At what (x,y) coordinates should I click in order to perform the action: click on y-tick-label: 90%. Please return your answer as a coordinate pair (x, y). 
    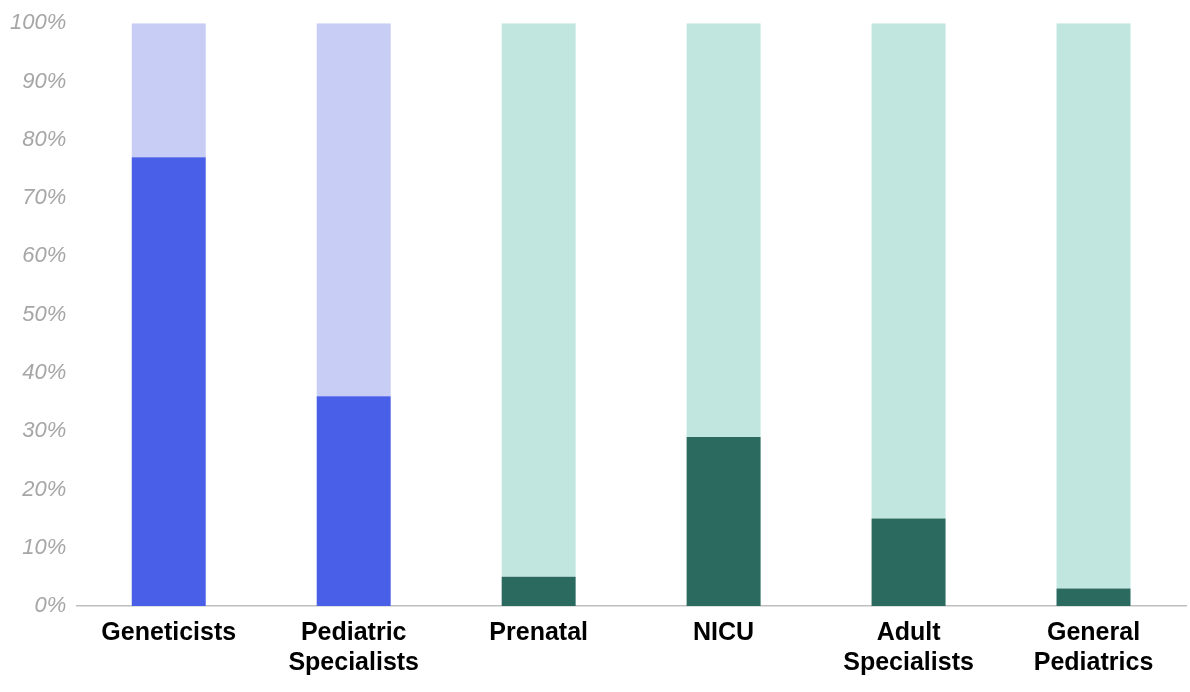
    Looking at the image, I should click on (44, 80).